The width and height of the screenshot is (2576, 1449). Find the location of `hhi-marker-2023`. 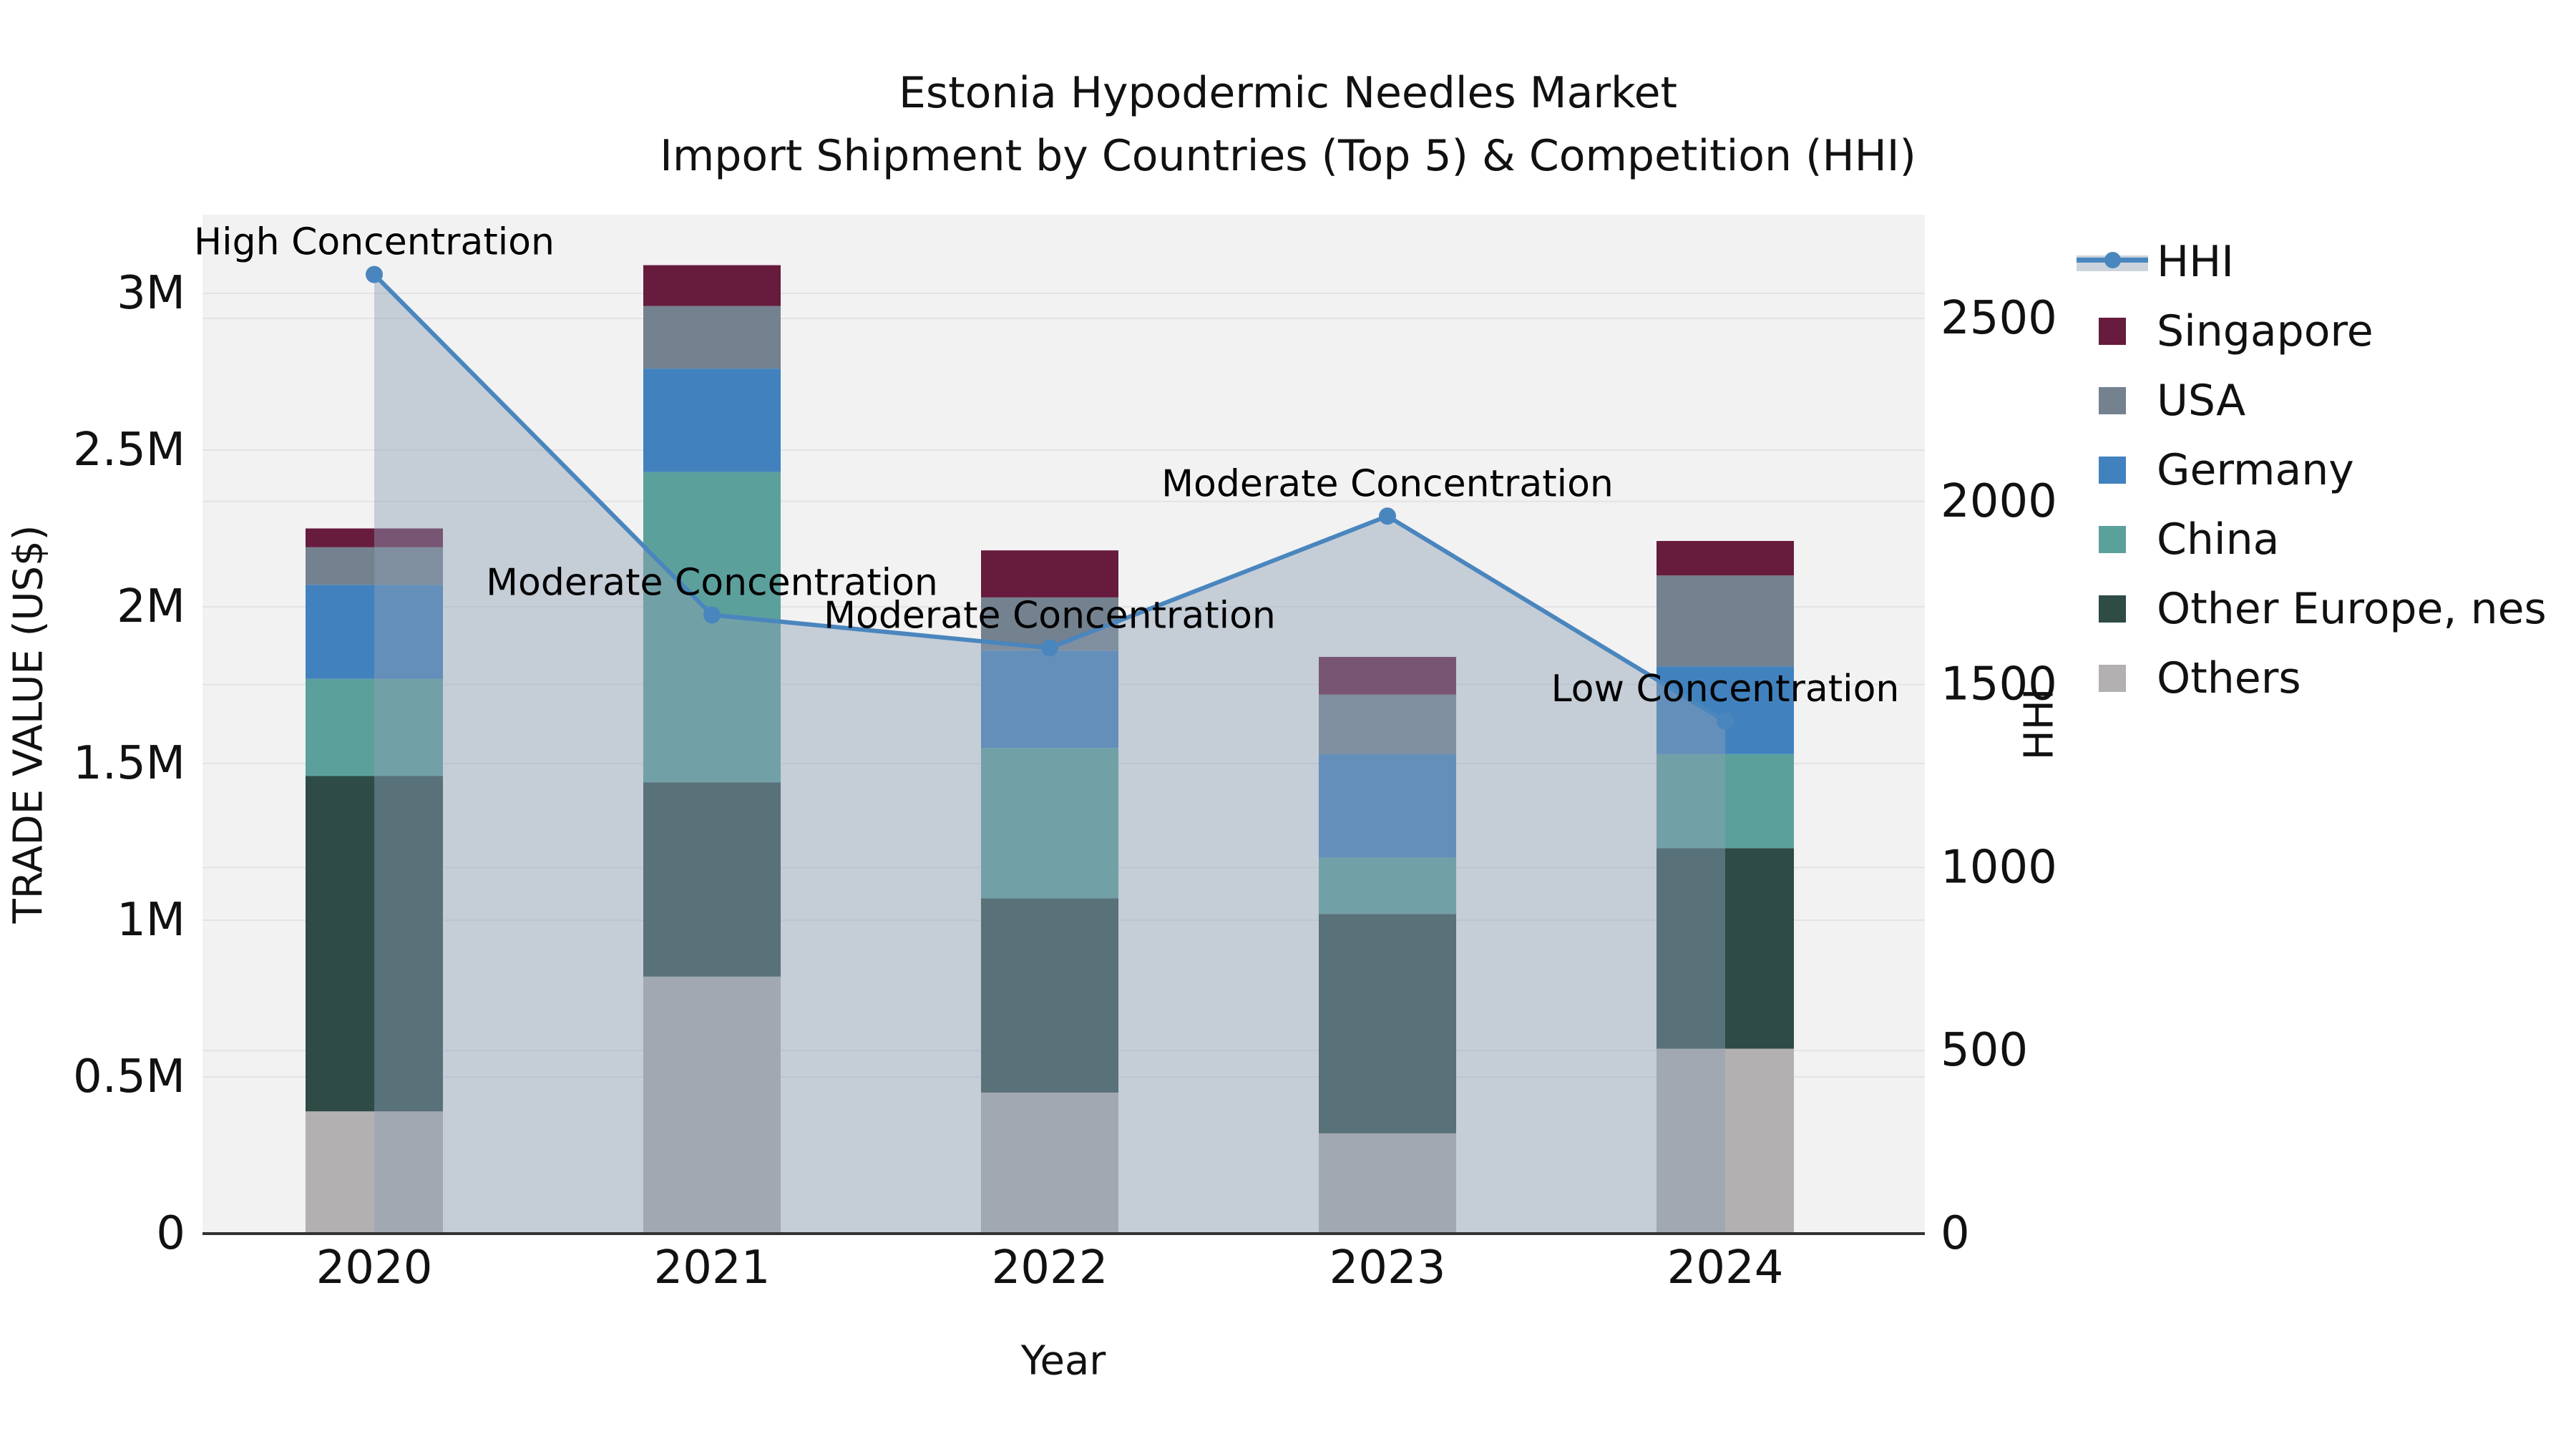

hhi-marker-2023 is located at coordinates (1387, 516).